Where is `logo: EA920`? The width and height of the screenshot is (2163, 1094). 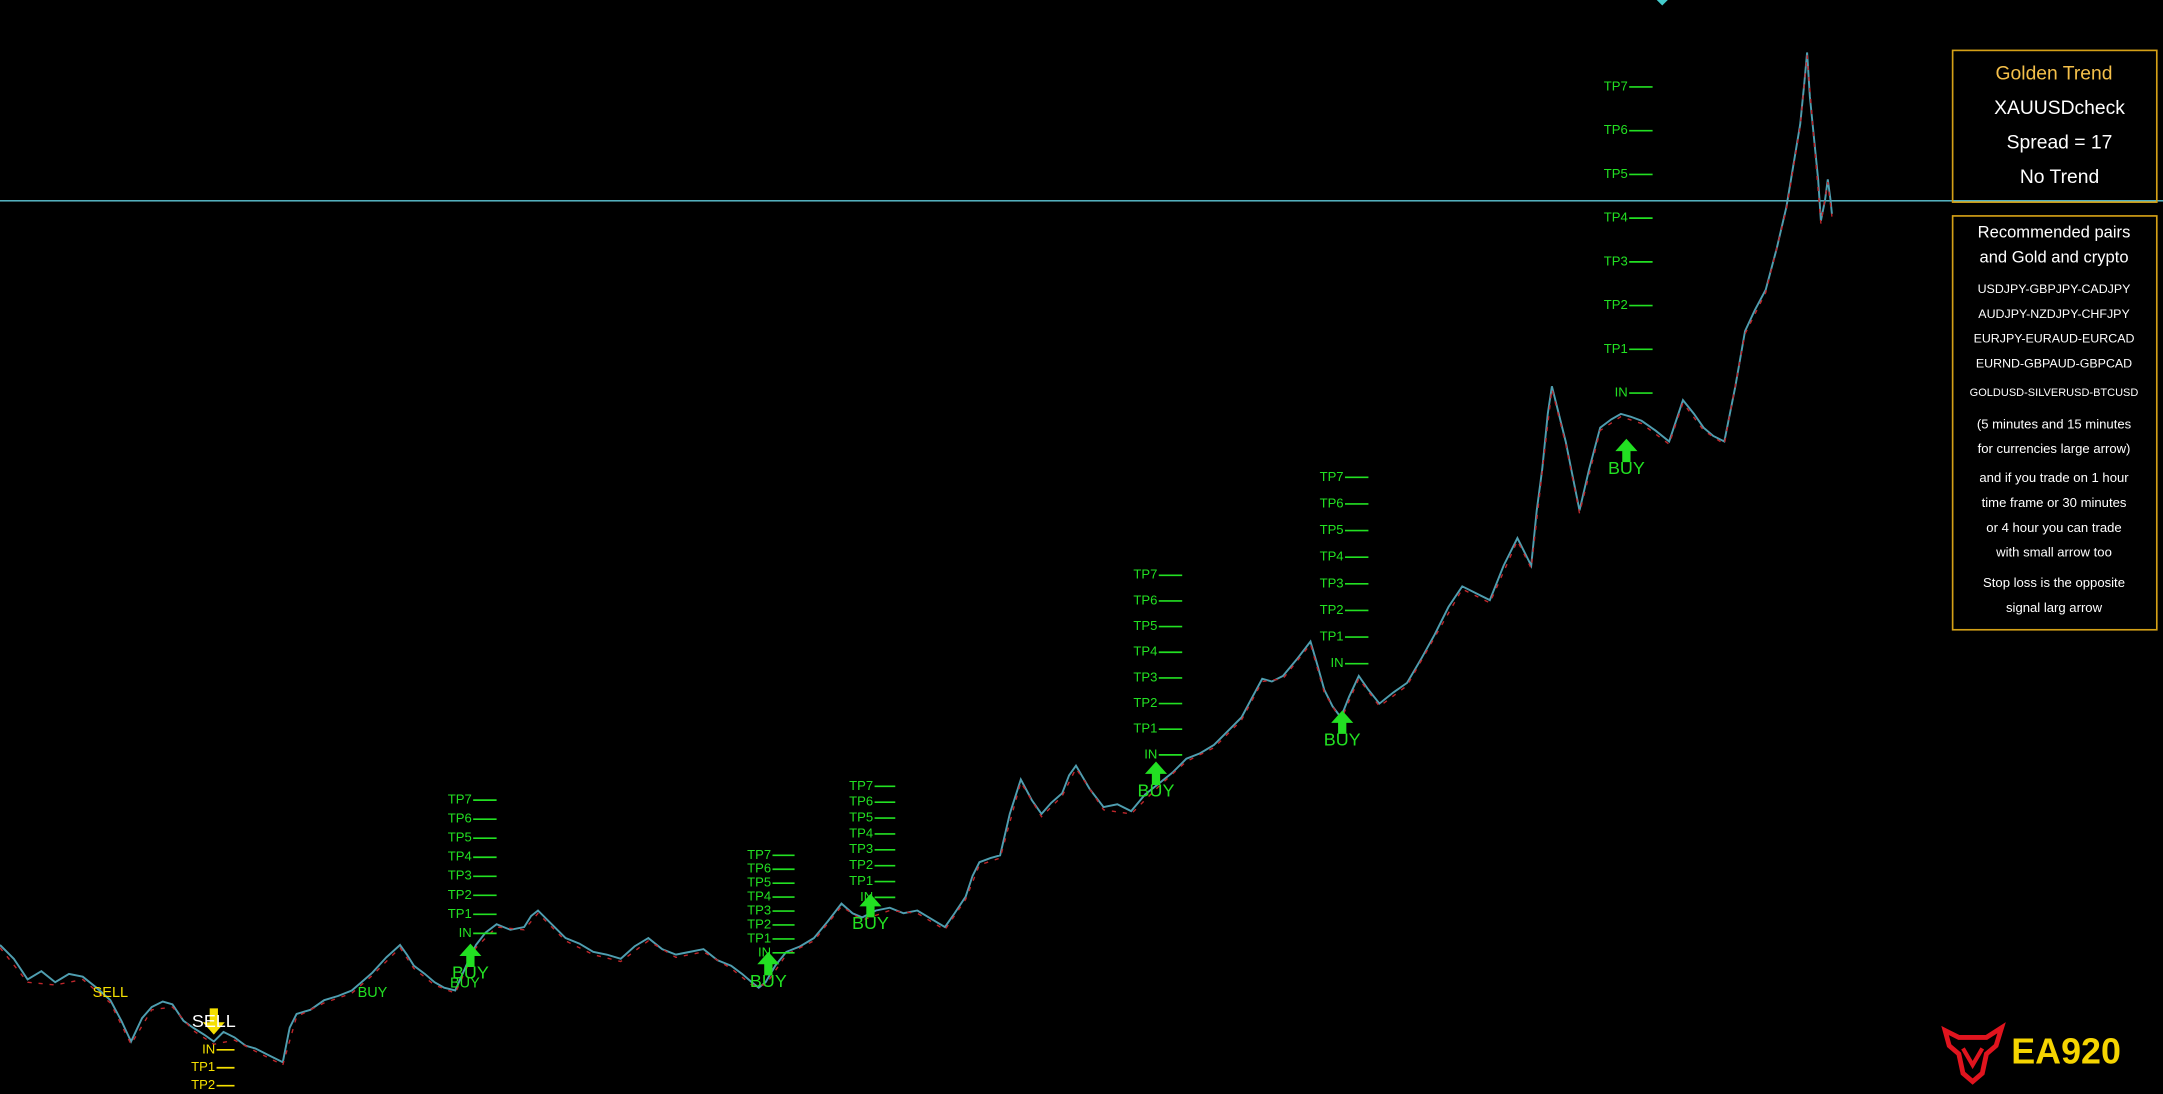
logo: EA920 is located at coordinates (2031, 1053).